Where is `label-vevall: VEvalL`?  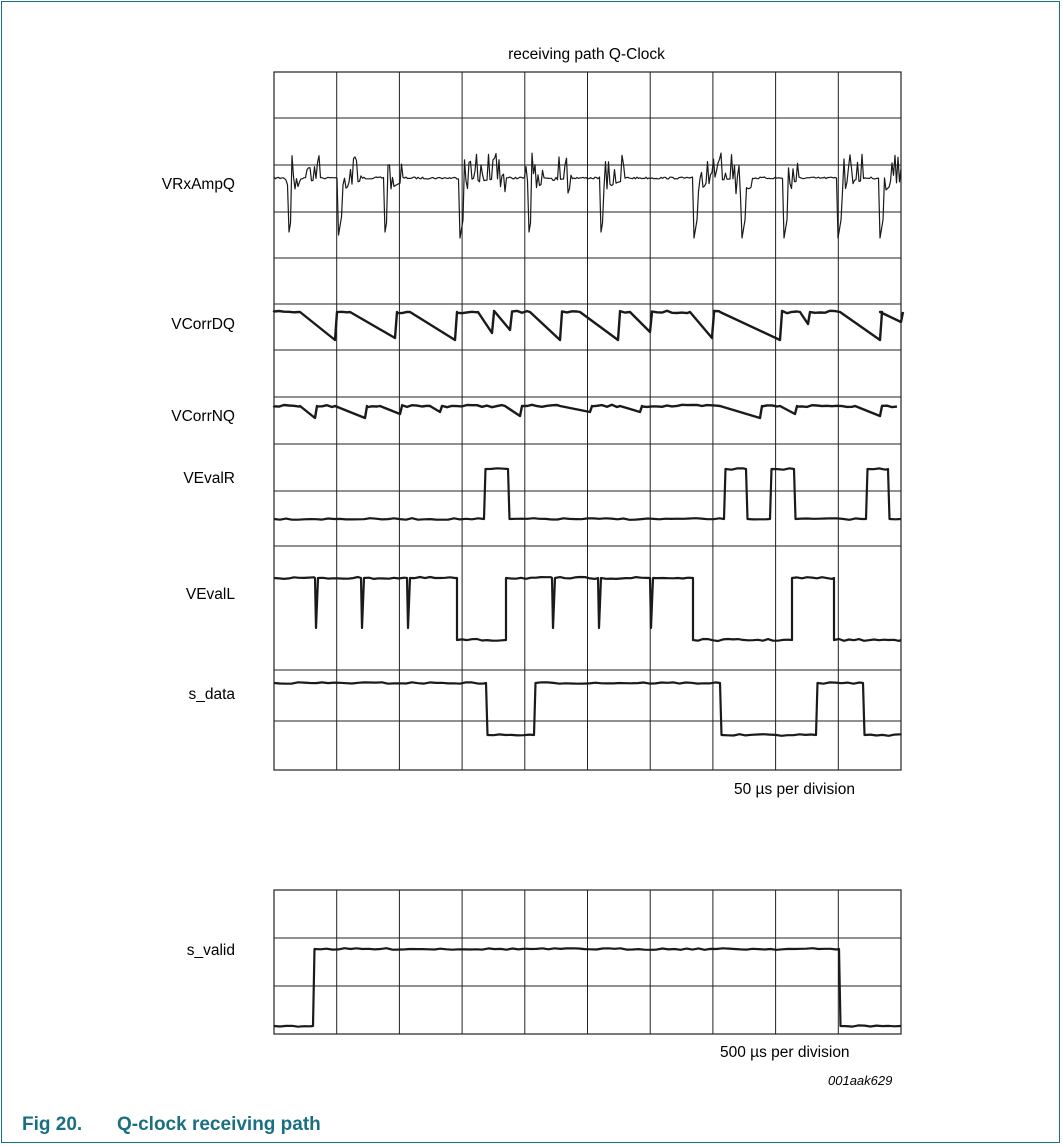 label-vevall: VEvalL is located at coordinates (210, 594).